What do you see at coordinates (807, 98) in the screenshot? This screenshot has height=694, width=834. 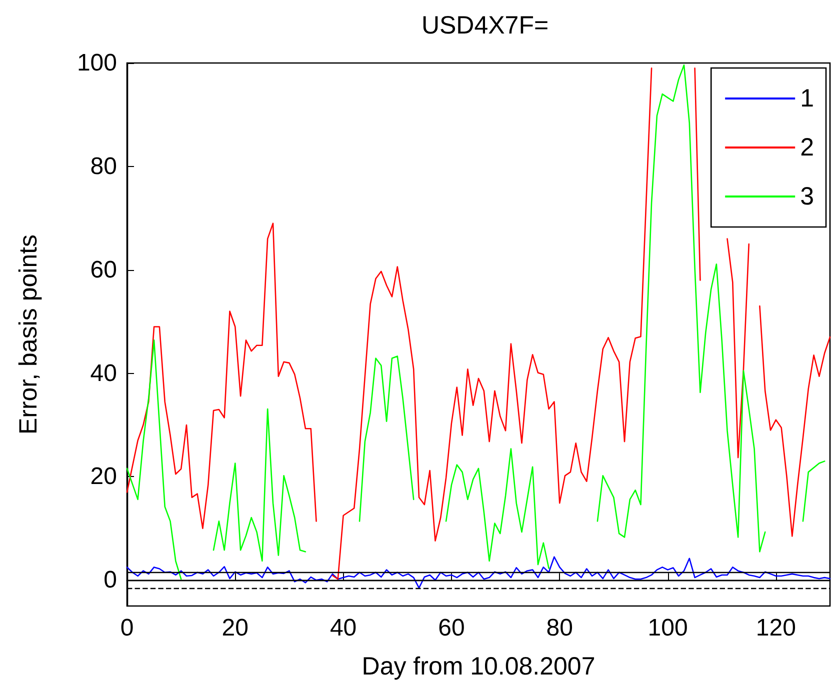 I see `legend-label: 1` at bounding box center [807, 98].